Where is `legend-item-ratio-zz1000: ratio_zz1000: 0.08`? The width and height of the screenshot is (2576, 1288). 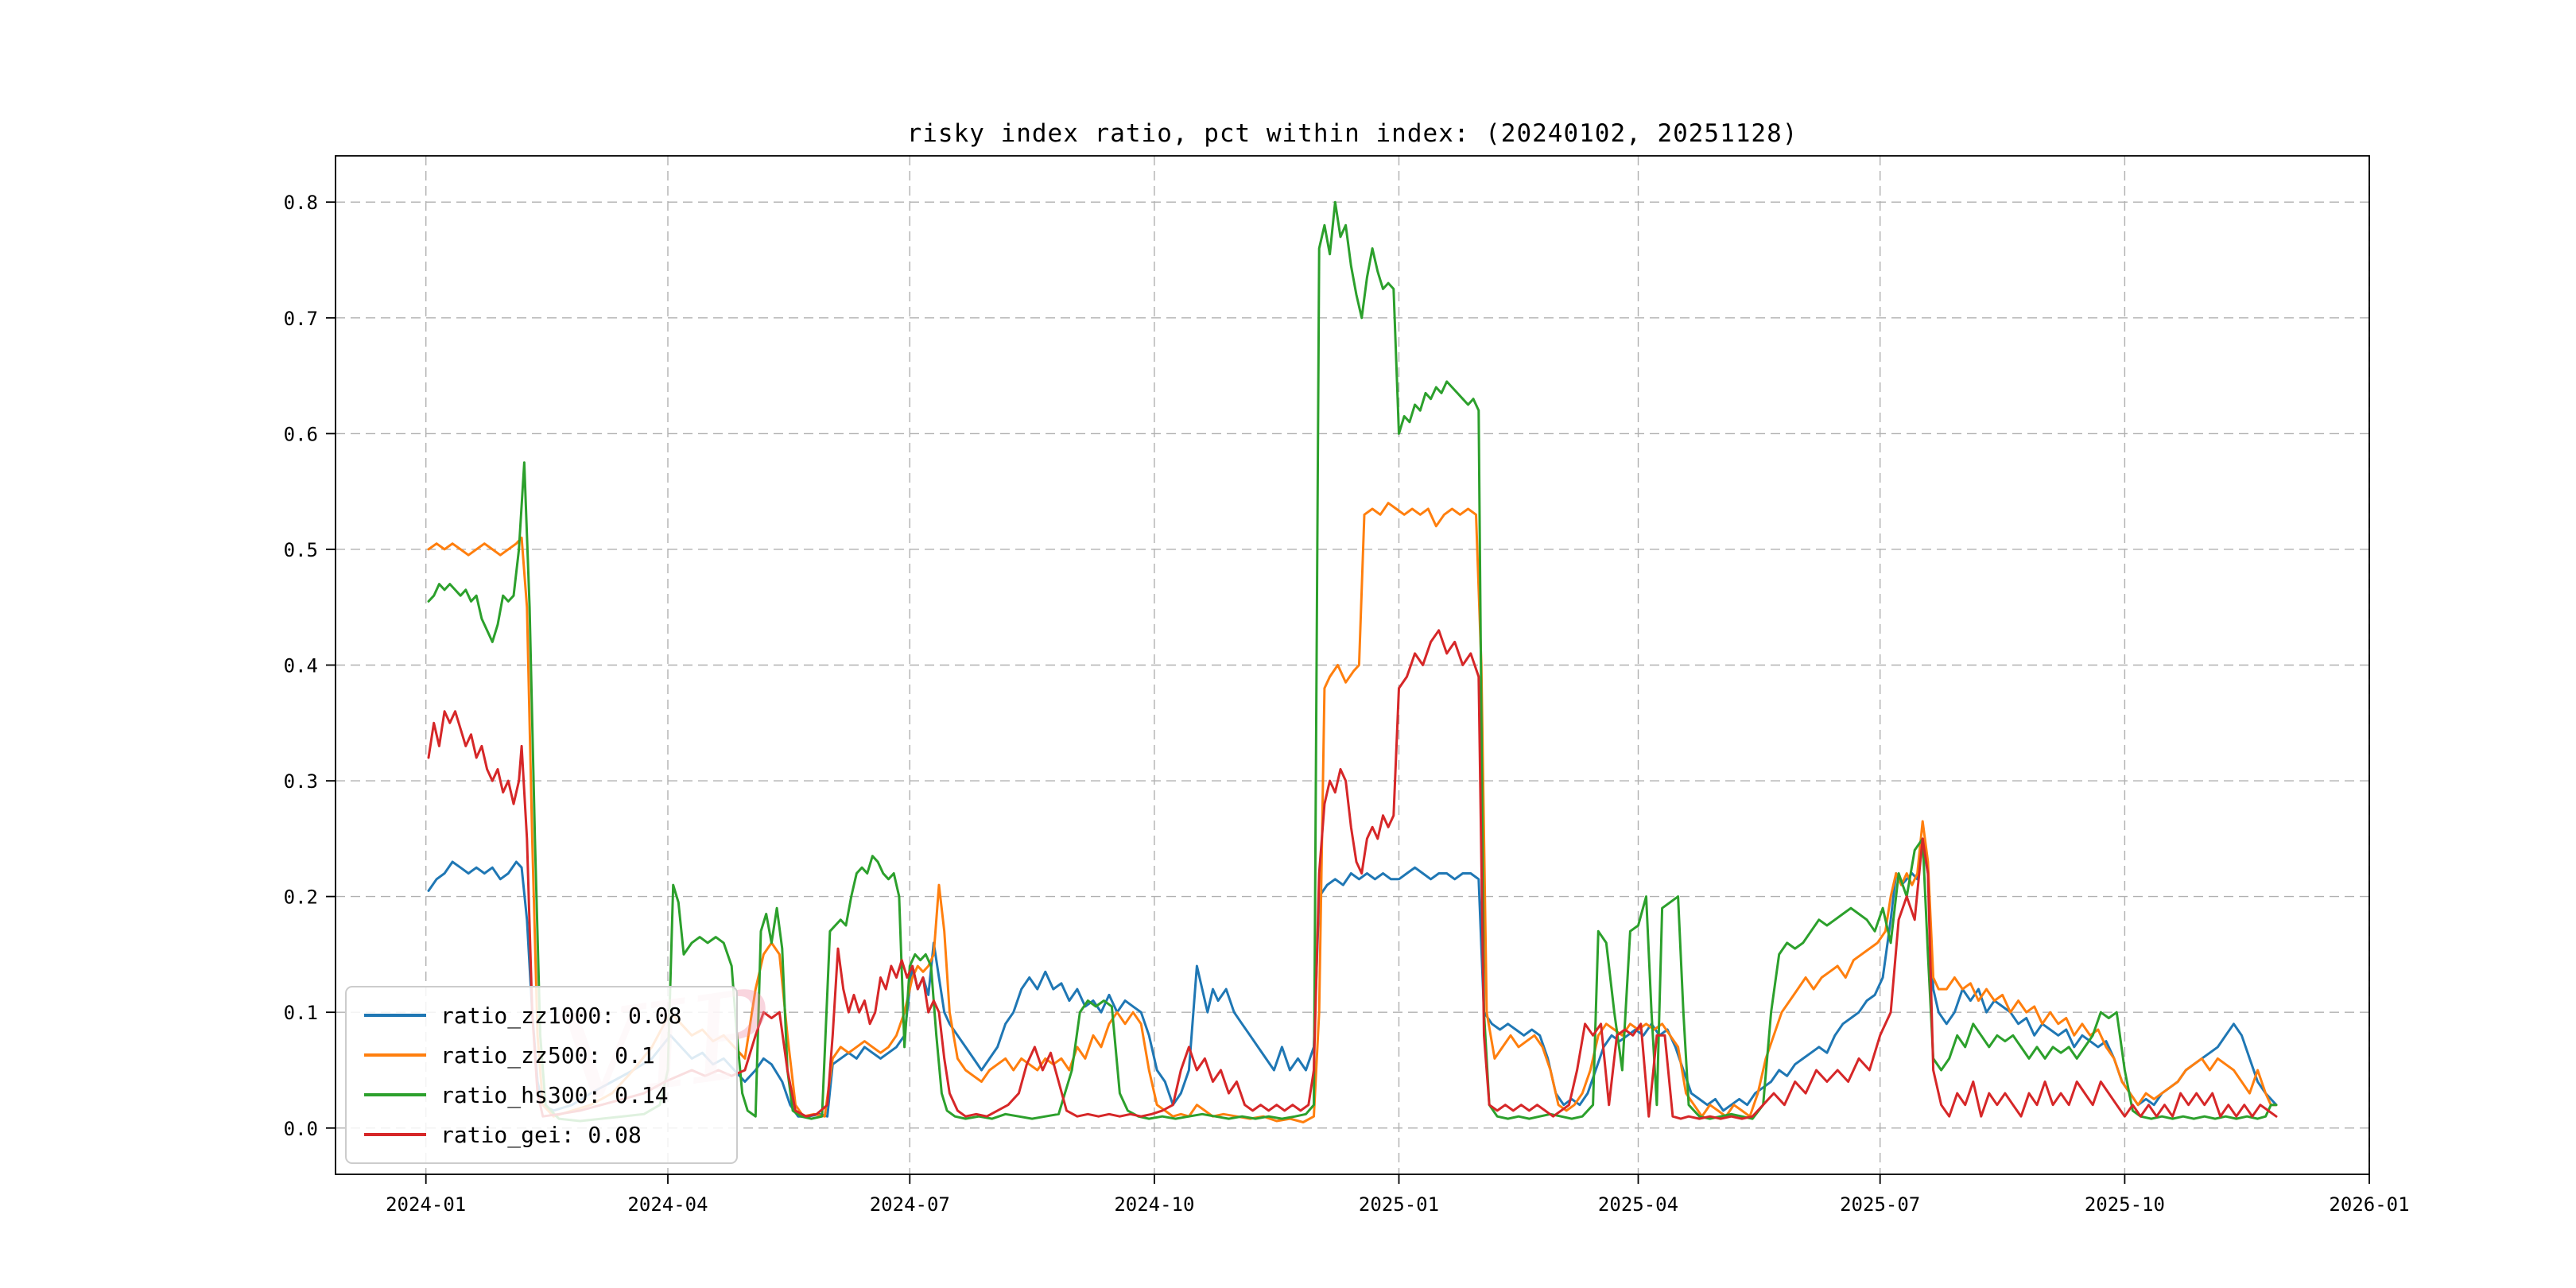
legend-item-ratio-zz1000: ratio_zz1000: 0.08 is located at coordinates (542, 1016).